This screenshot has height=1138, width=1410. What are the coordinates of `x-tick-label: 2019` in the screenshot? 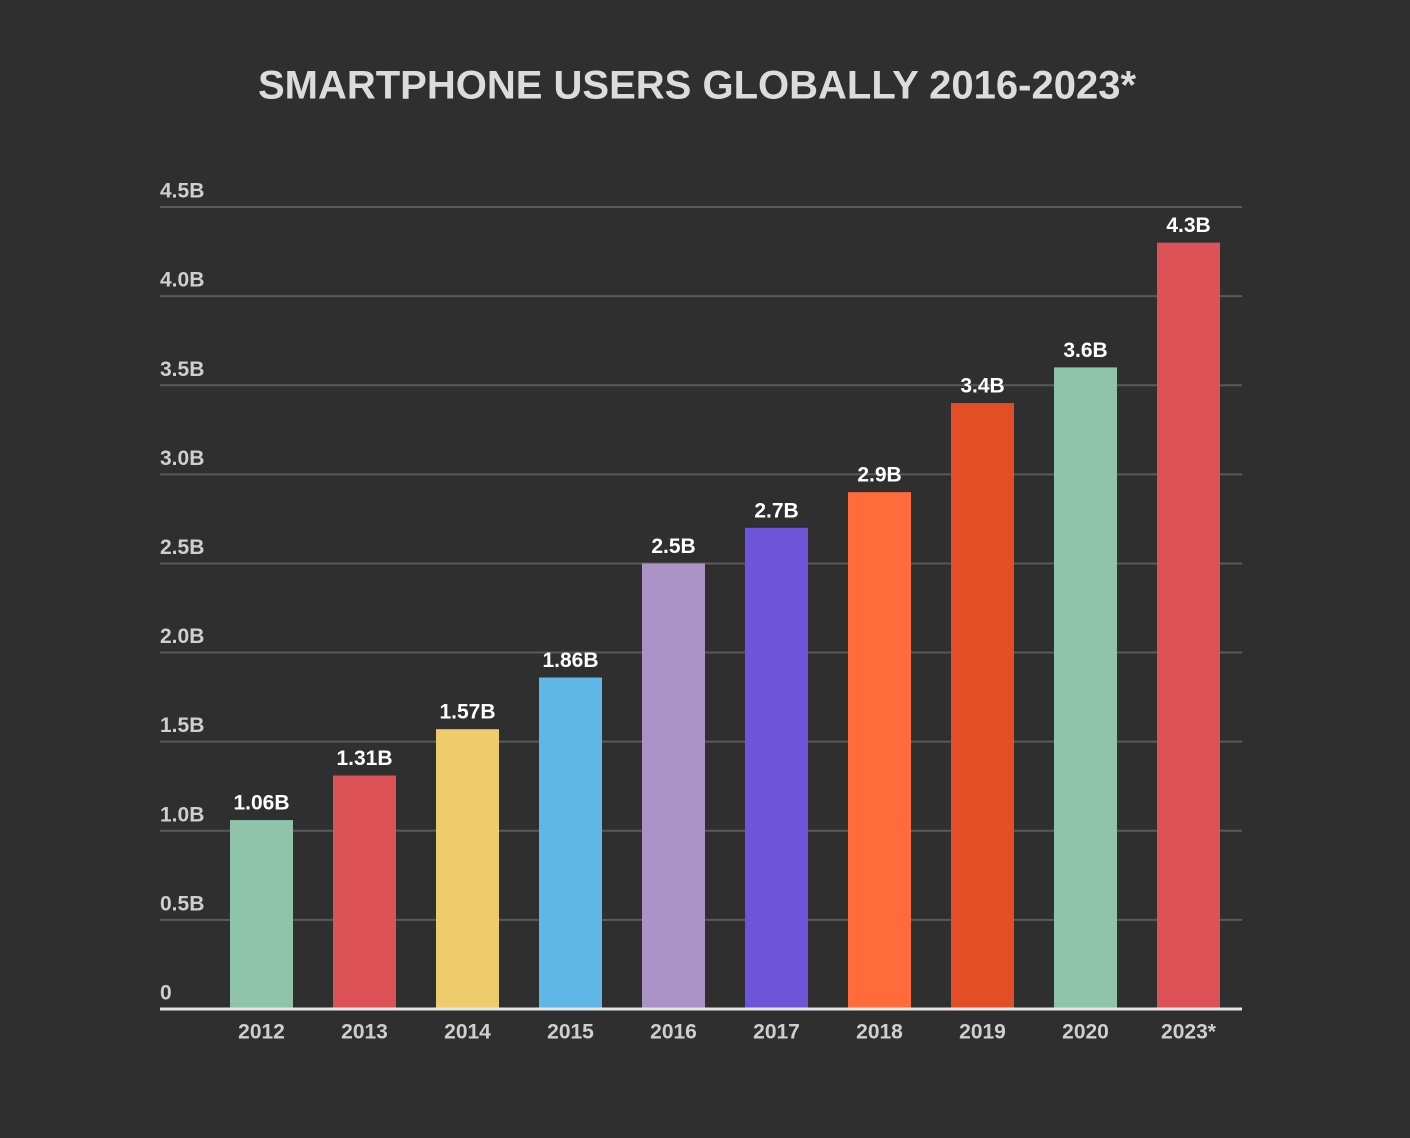 It's located at (982, 1032).